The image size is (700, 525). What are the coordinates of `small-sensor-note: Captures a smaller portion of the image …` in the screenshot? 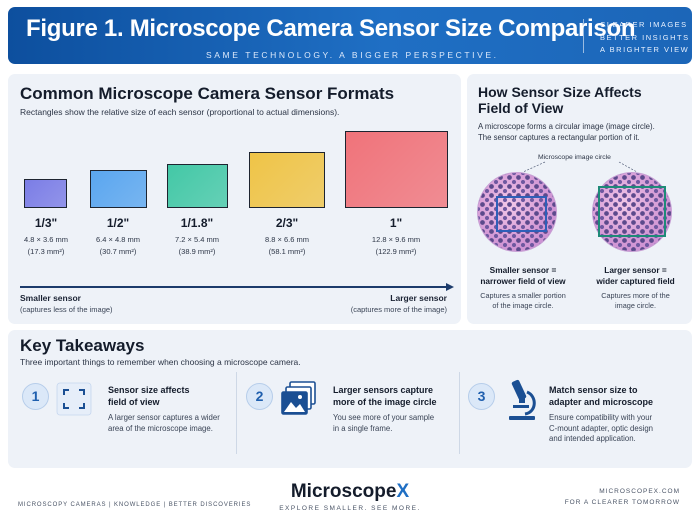 It's located at (523, 301).